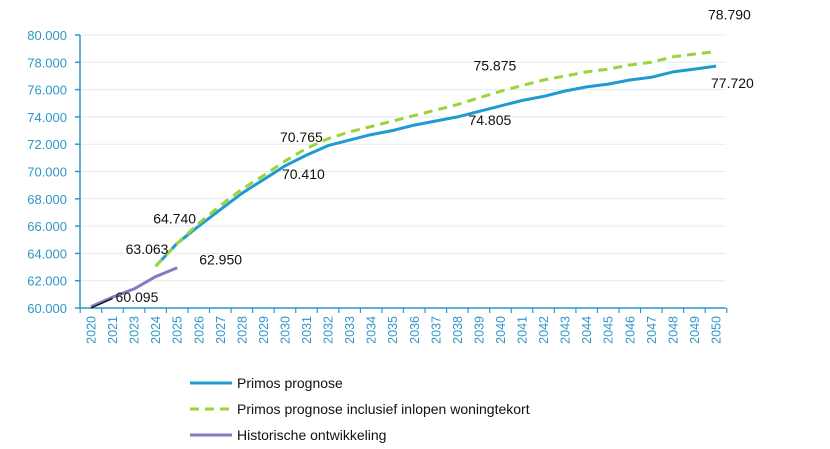 Image resolution: width=830 pixels, height=449 pixels. I want to click on y-tick-label: 72.000, so click(47, 144).